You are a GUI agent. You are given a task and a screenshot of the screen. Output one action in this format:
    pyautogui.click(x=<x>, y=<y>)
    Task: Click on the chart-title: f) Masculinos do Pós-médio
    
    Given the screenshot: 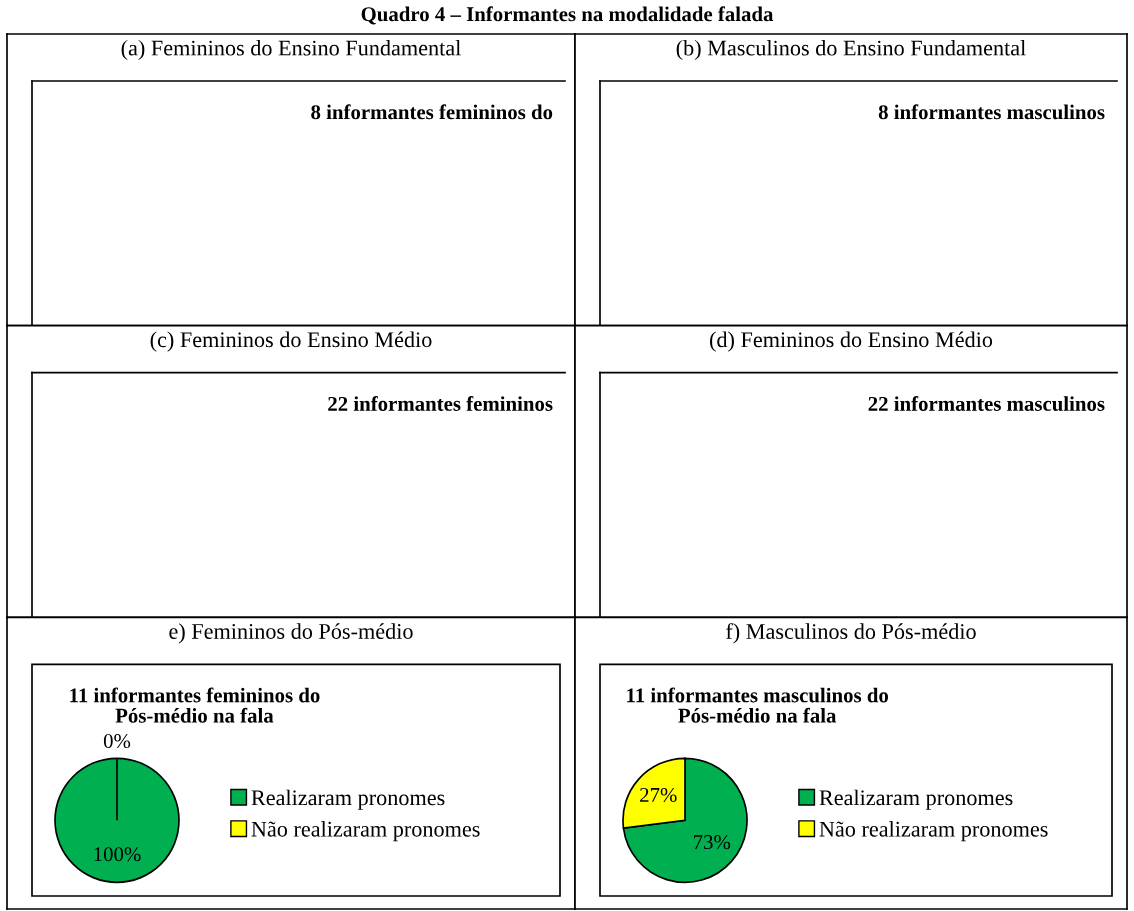 What is the action you would take?
    pyautogui.click(x=851, y=633)
    